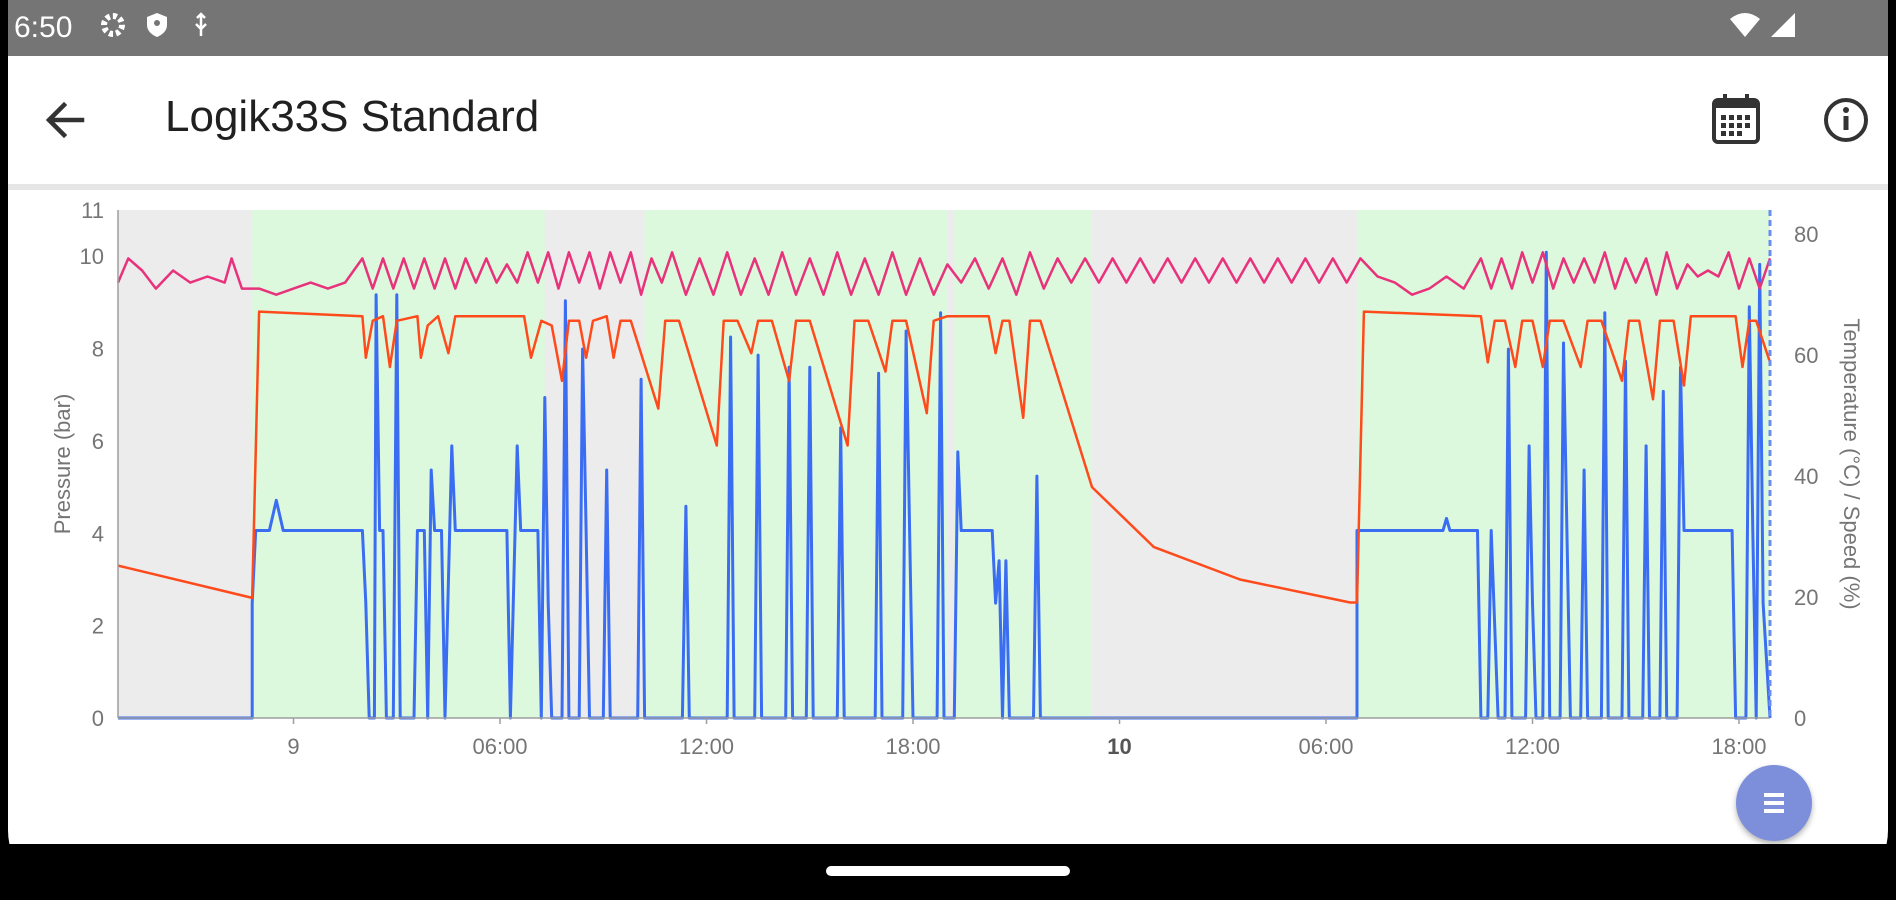  I want to click on gear-icon, so click(113, 29).